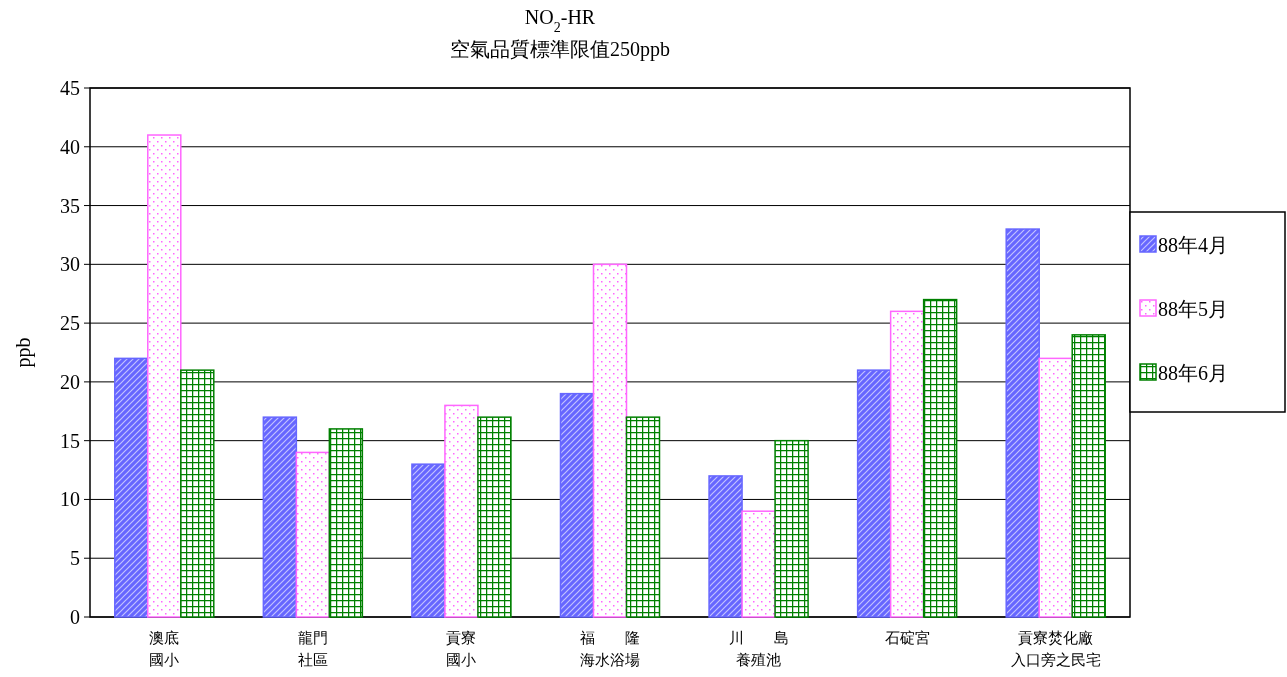 The image size is (1287, 677). Describe the element at coordinates (312, 649) in the screenshot. I see `x-tick-label: 龍門社區` at that location.